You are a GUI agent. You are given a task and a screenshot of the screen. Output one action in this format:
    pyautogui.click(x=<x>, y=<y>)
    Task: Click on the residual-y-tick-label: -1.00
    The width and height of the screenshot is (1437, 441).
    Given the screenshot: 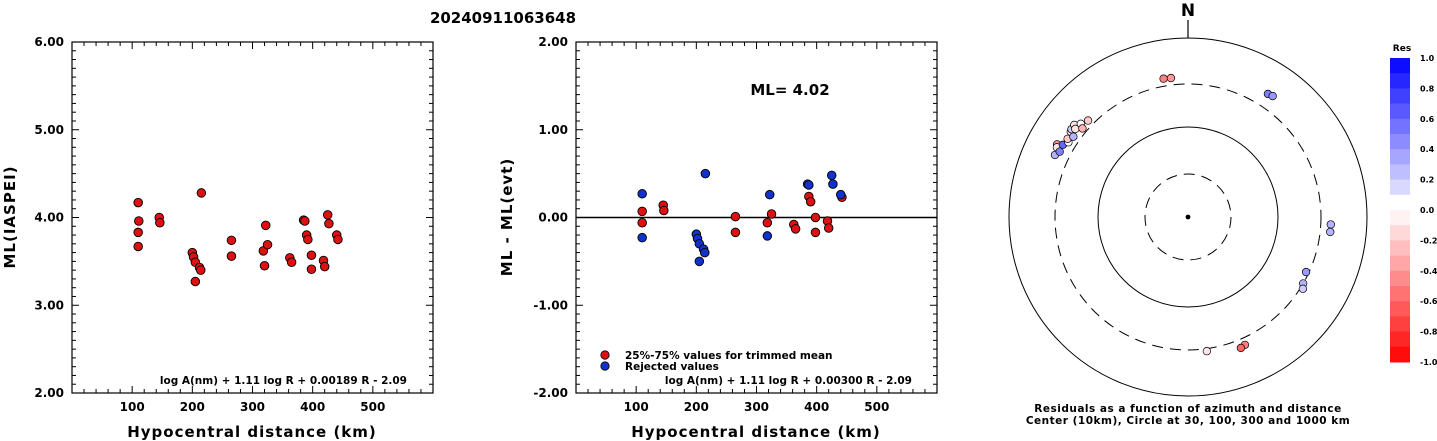 What is the action you would take?
    pyautogui.click(x=550, y=305)
    